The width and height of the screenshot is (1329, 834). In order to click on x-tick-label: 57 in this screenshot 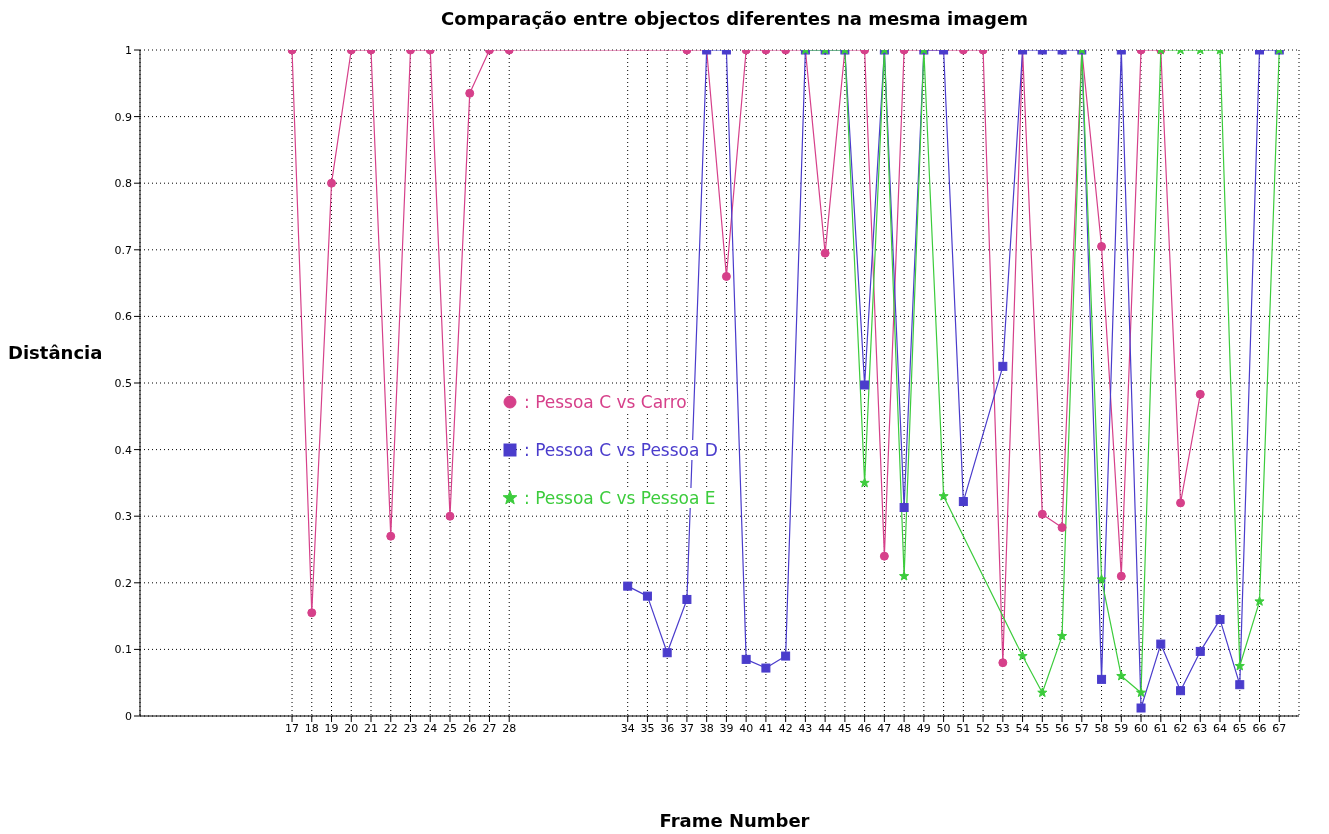, I will do `click(1081, 728)`.